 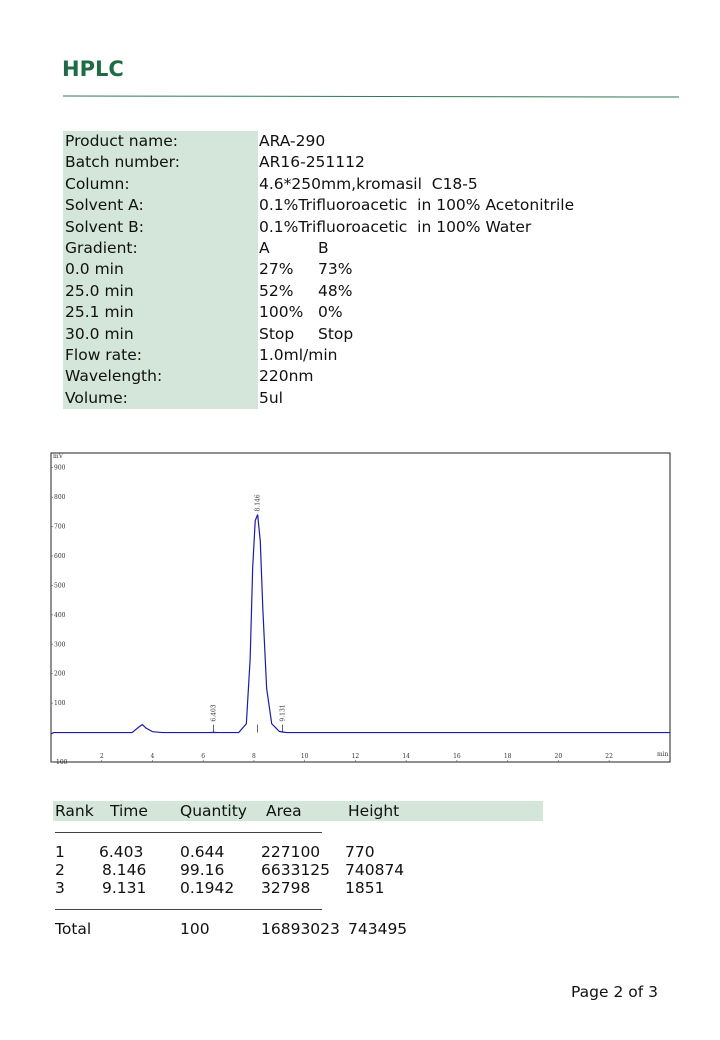 What do you see at coordinates (559, 756) in the screenshot?
I see `x-tick-label: 20` at bounding box center [559, 756].